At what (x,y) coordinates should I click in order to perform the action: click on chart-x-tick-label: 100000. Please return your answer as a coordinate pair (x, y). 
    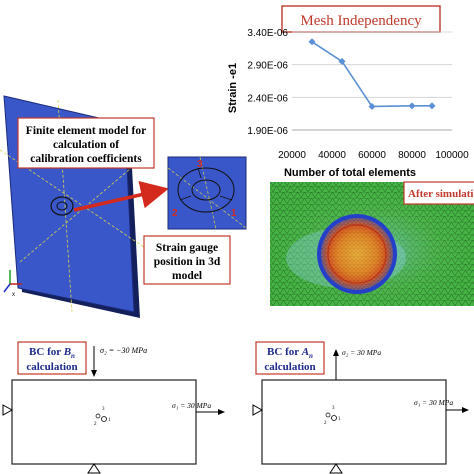
    Looking at the image, I should click on (452, 155).